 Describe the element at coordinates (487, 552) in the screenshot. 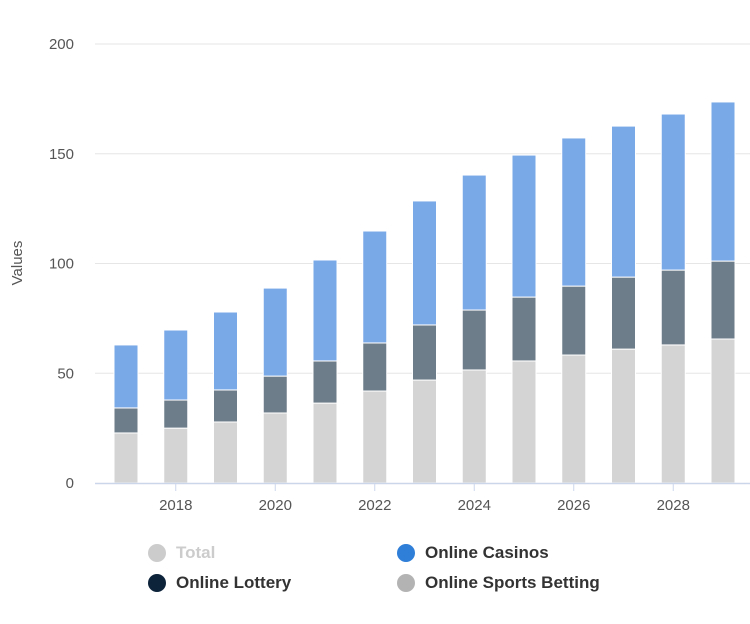

I see `legend-label: Online Casinos` at that location.